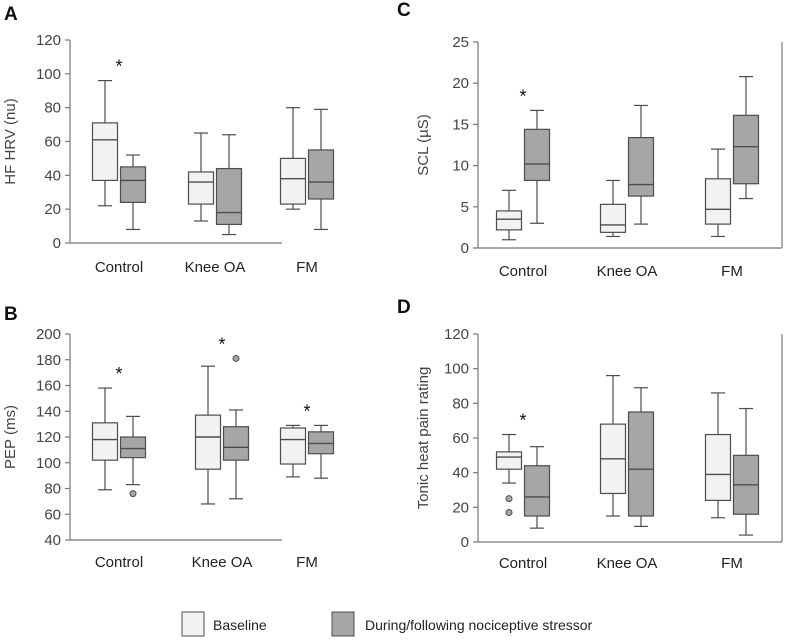  Describe the element at coordinates (193, 624) in the screenshot. I see `legend-swatch-baseline` at that location.